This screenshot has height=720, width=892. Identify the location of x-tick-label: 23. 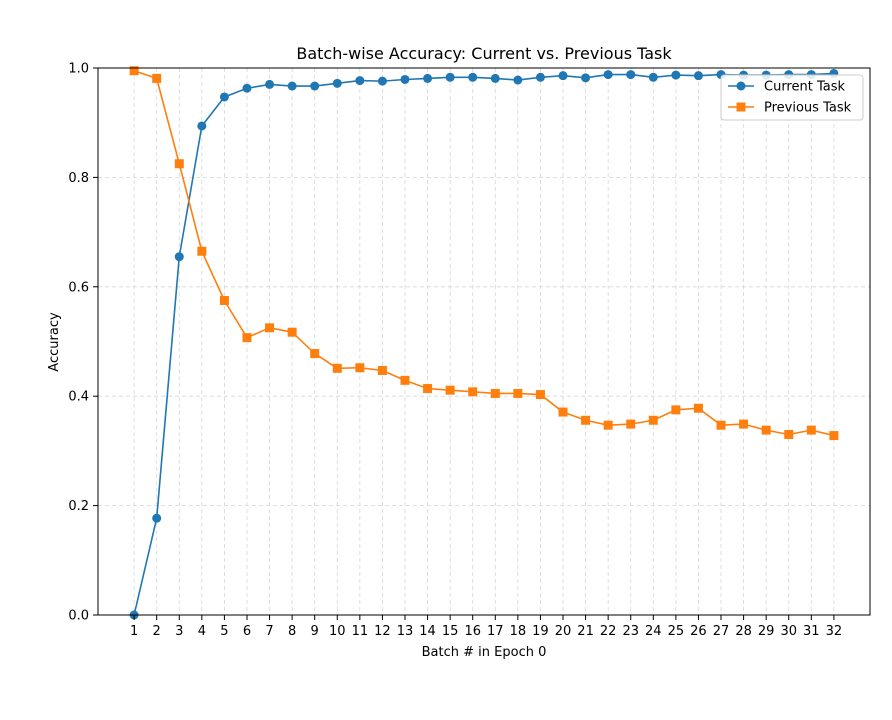
(630, 631).